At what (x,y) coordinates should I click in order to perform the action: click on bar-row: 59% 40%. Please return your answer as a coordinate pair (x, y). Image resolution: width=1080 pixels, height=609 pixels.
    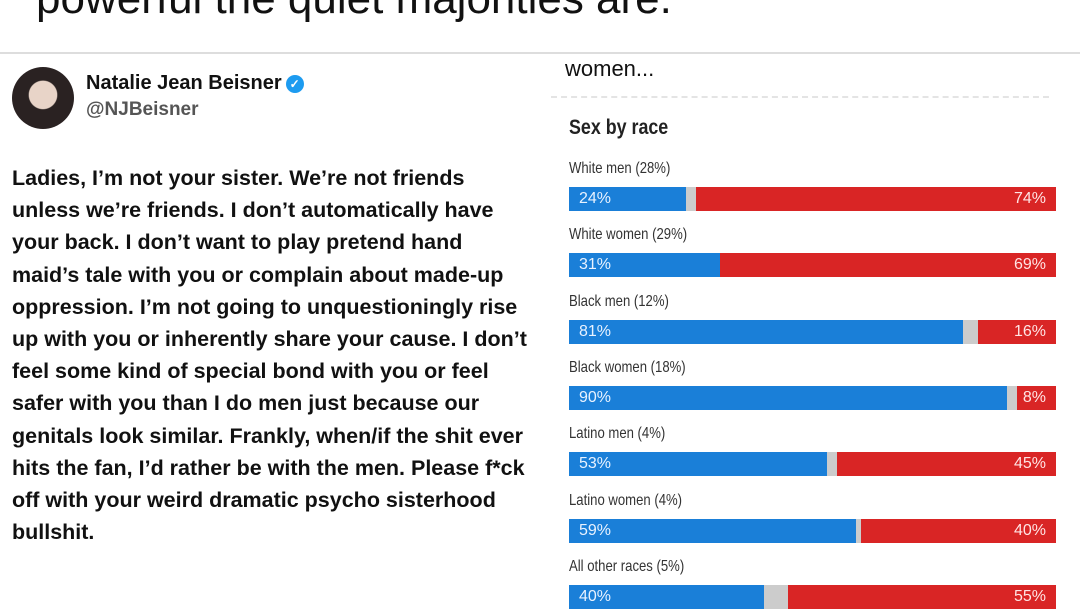
    Looking at the image, I should click on (812, 530).